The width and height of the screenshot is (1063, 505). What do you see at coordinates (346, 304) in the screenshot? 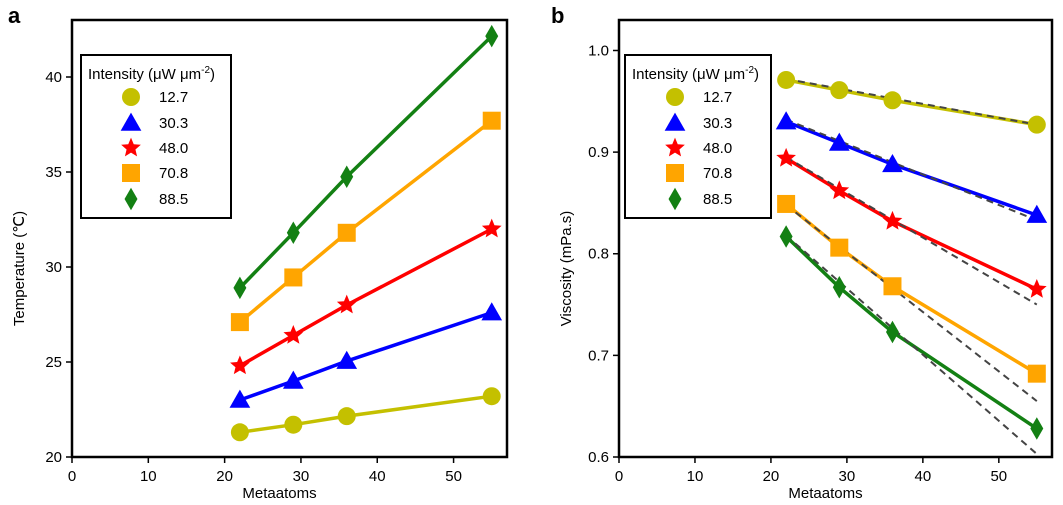
I see `a-point-48.0-x36` at bounding box center [346, 304].